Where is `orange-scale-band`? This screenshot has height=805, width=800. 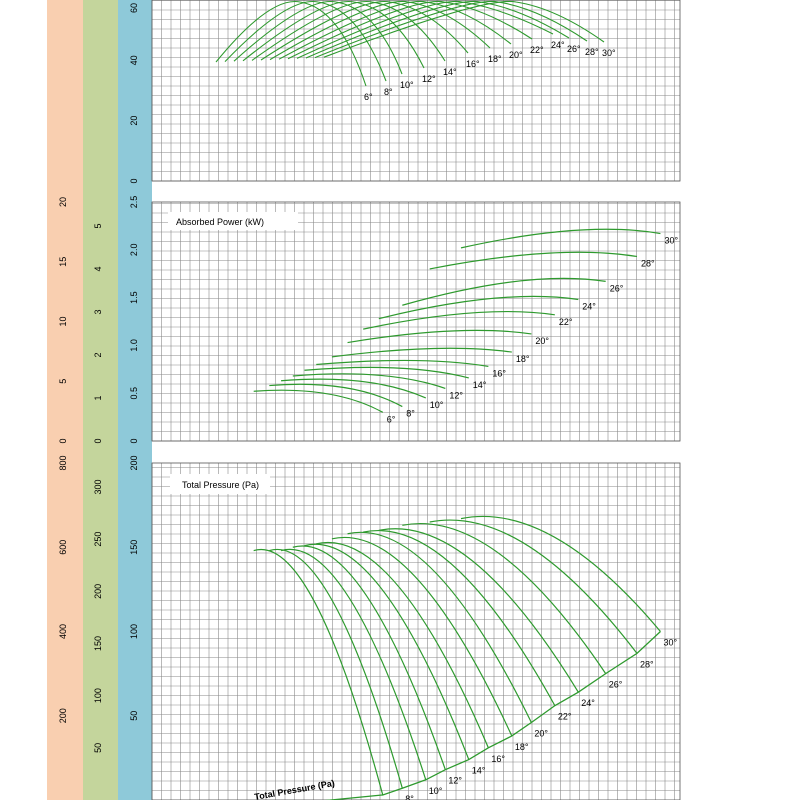
orange-scale-band is located at coordinates (65, 400).